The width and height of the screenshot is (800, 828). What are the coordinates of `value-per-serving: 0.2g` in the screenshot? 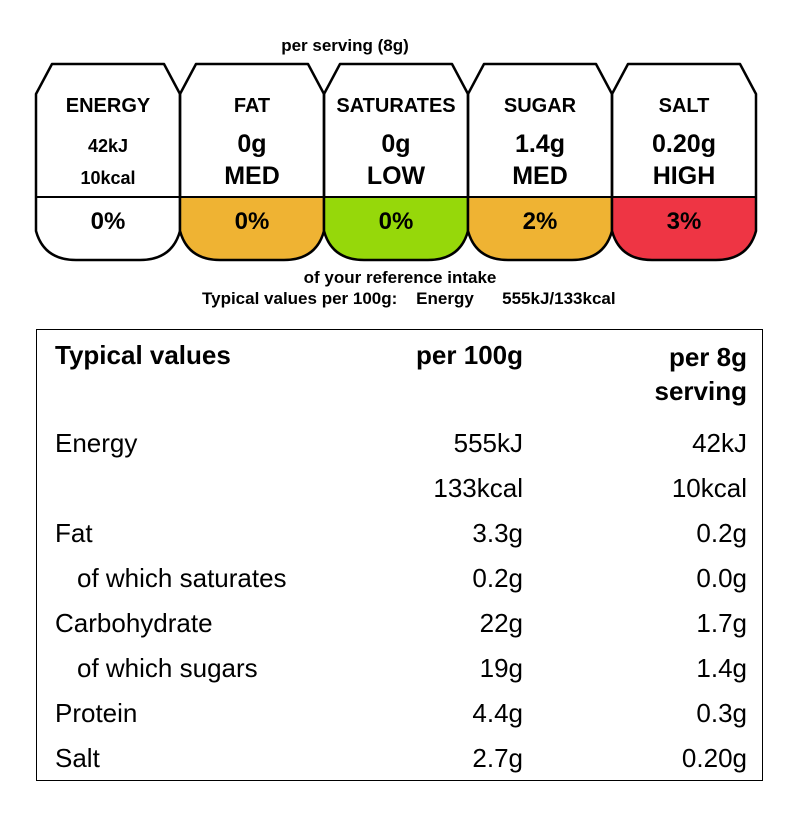 It's located at (721, 533).